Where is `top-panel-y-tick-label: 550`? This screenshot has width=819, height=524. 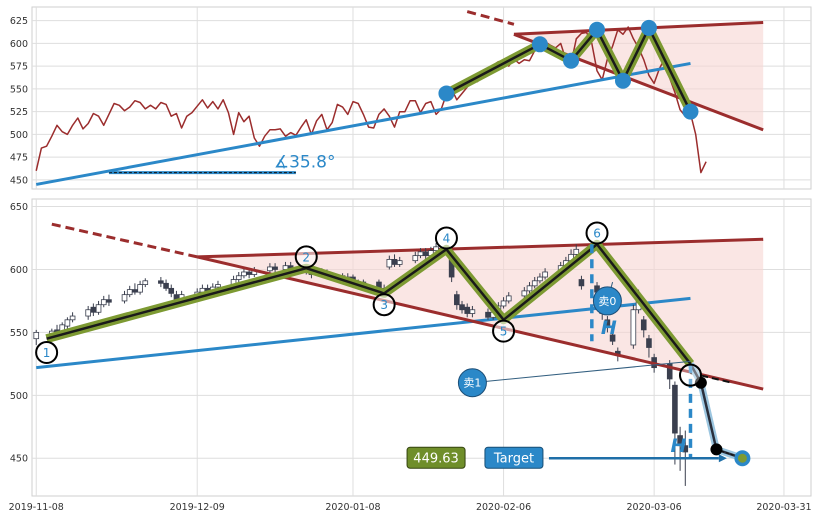 top-panel-y-tick-label: 550 is located at coordinates (19, 89).